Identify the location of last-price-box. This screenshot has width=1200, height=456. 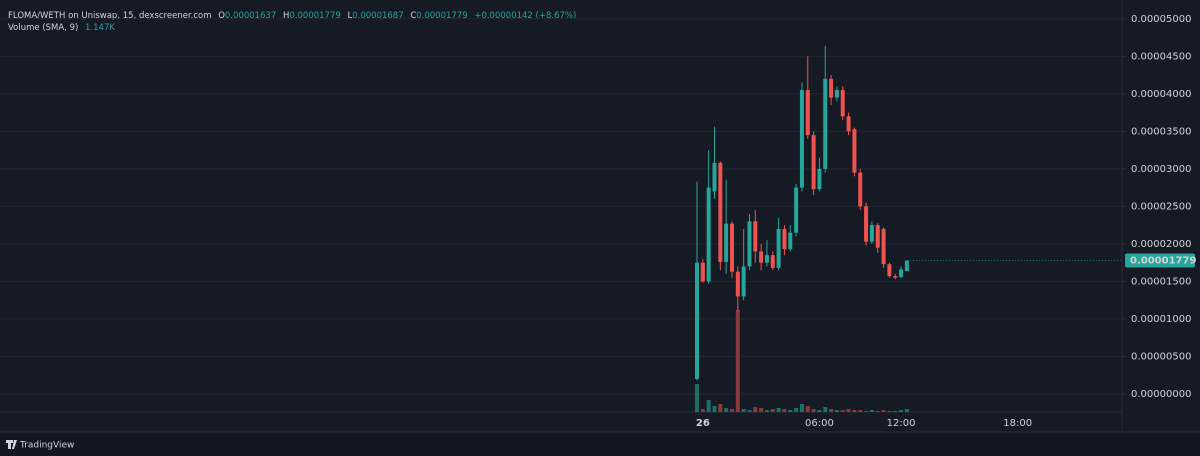
(1160, 260).